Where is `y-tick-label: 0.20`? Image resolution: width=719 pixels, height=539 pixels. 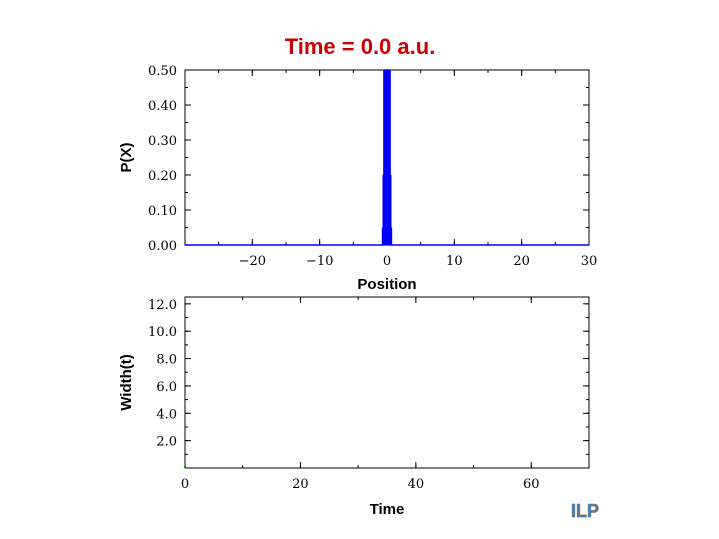
y-tick-label: 0.20 is located at coordinates (162, 176).